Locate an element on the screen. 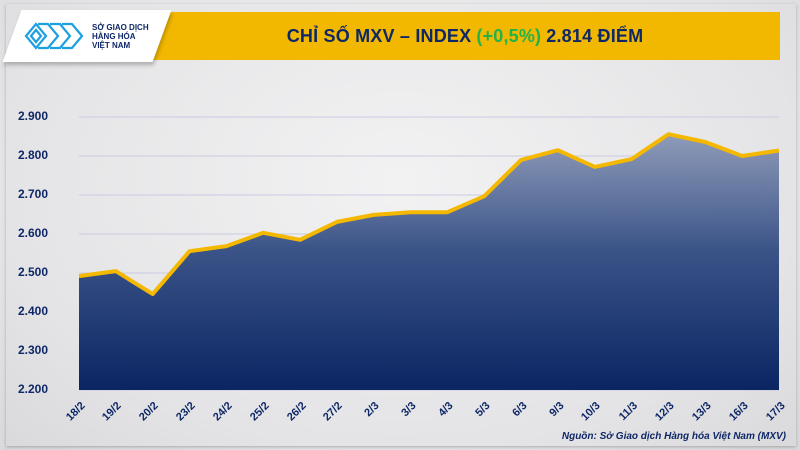 Image resolution: width=800 pixels, height=450 pixels. title-change: (+0,5%) is located at coordinates (509, 35).